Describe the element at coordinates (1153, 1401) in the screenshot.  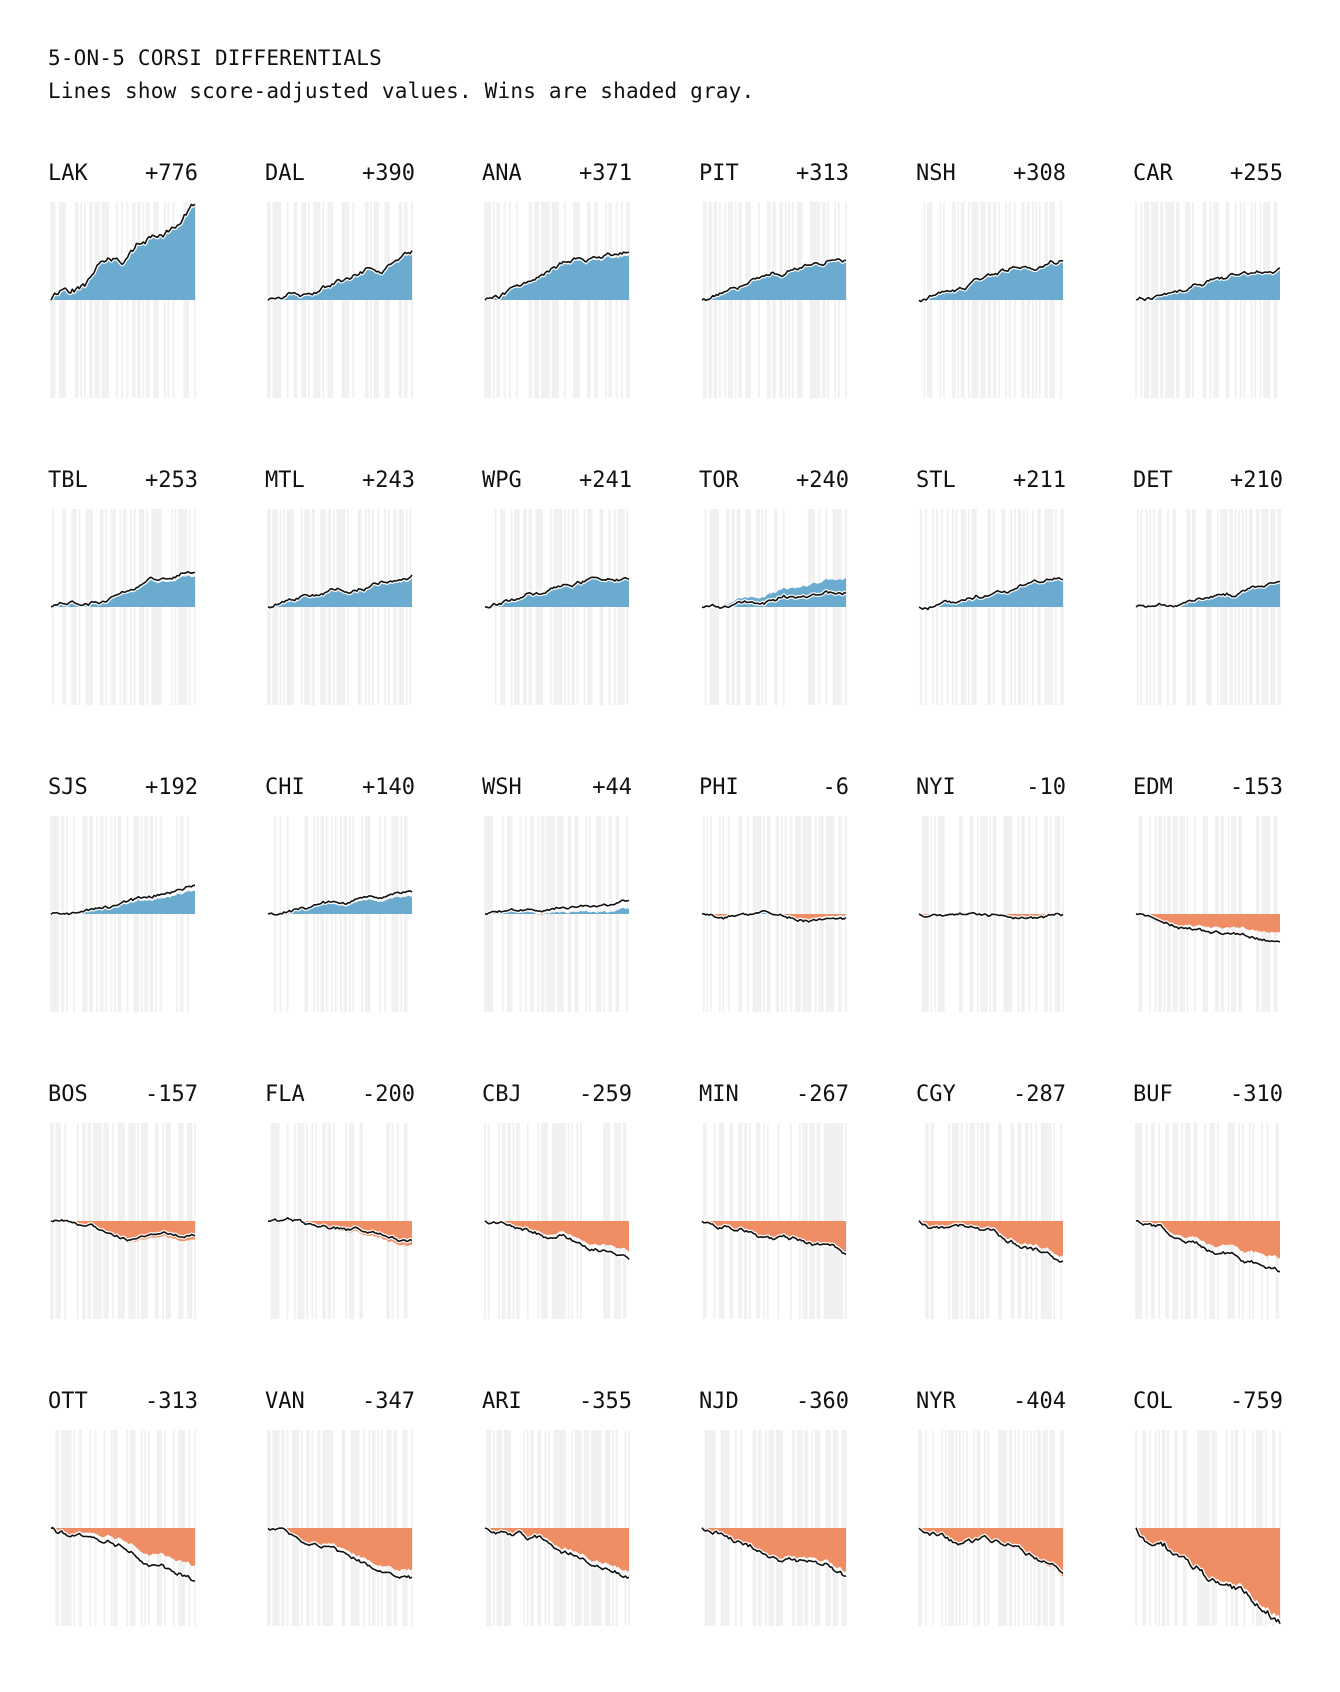
I see `team-label: COL` at that location.